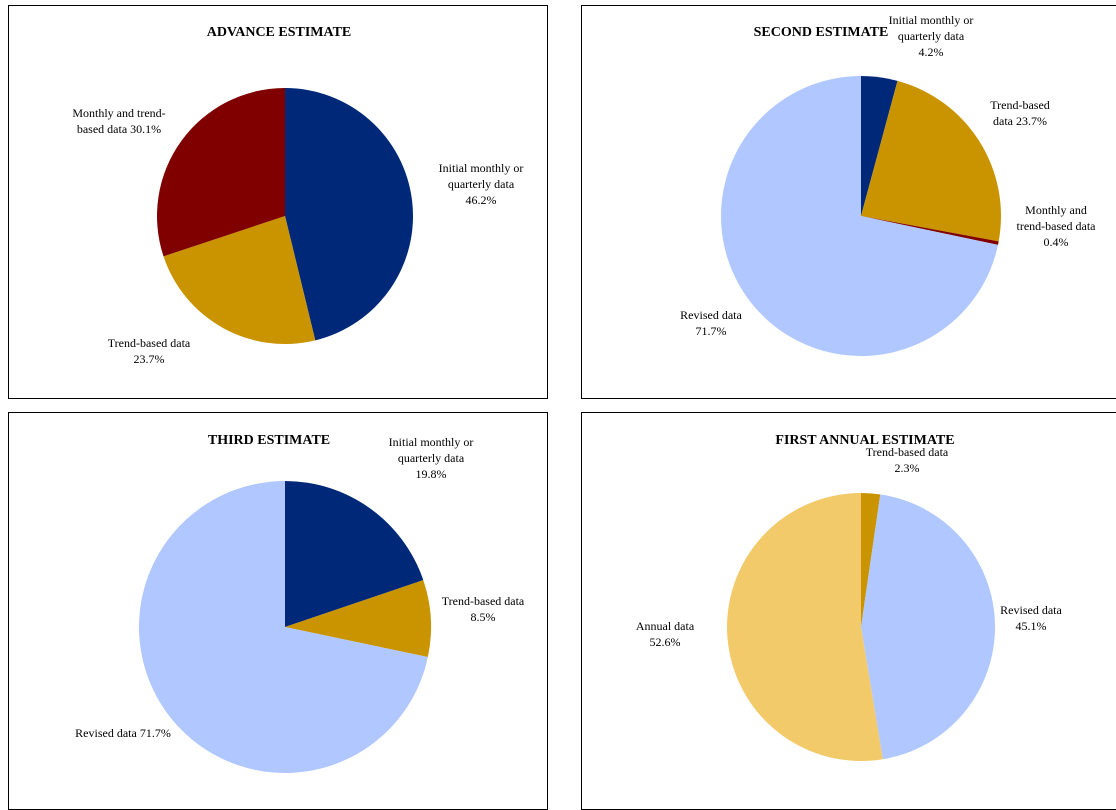  Describe the element at coordinates (269, 440) in the screenshot. I see `chart-title: THIRD ESTIMATE` at that location.